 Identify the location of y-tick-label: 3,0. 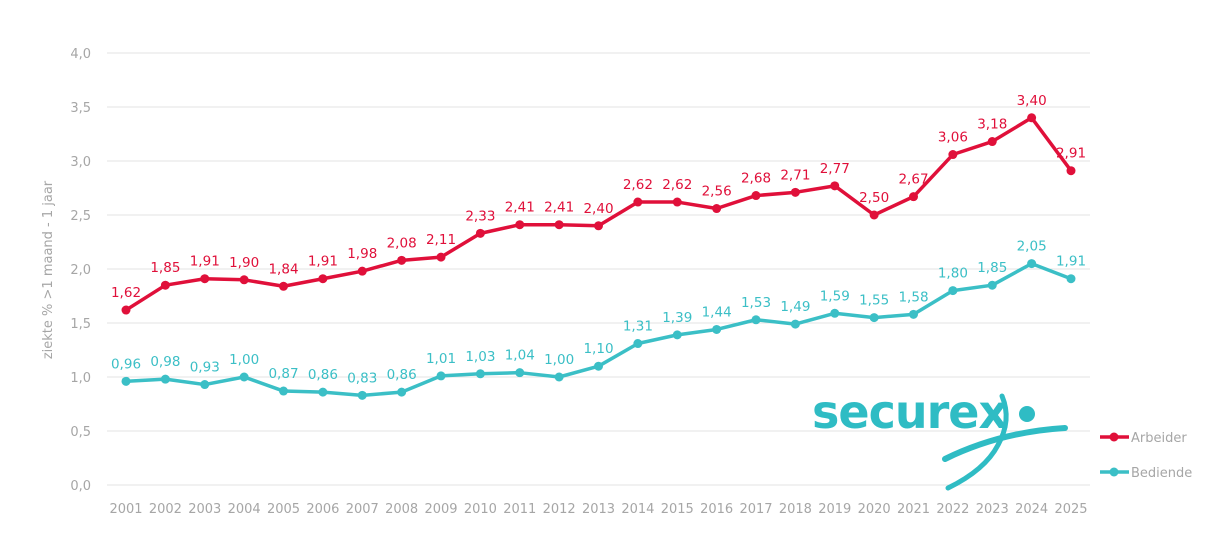
(80, 162).